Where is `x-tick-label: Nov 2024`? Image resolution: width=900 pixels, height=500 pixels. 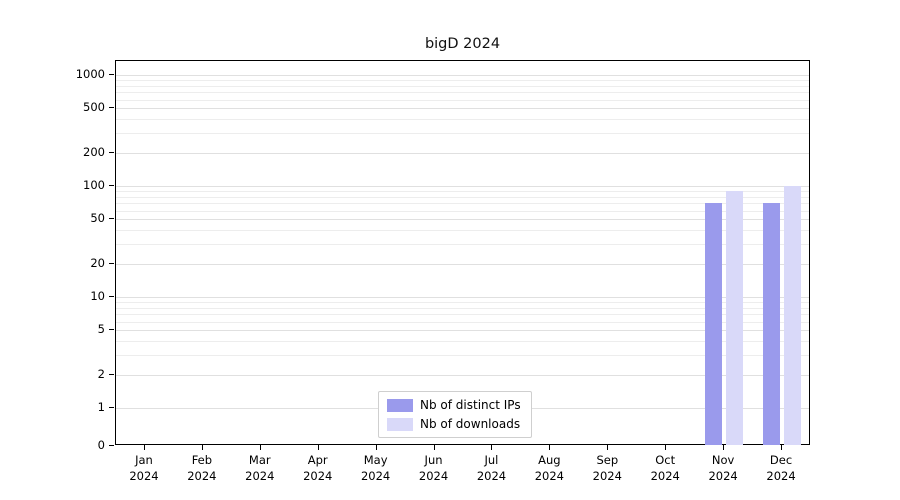
x-tick-label: Nov 2024 is located at coordinates (723, 468).